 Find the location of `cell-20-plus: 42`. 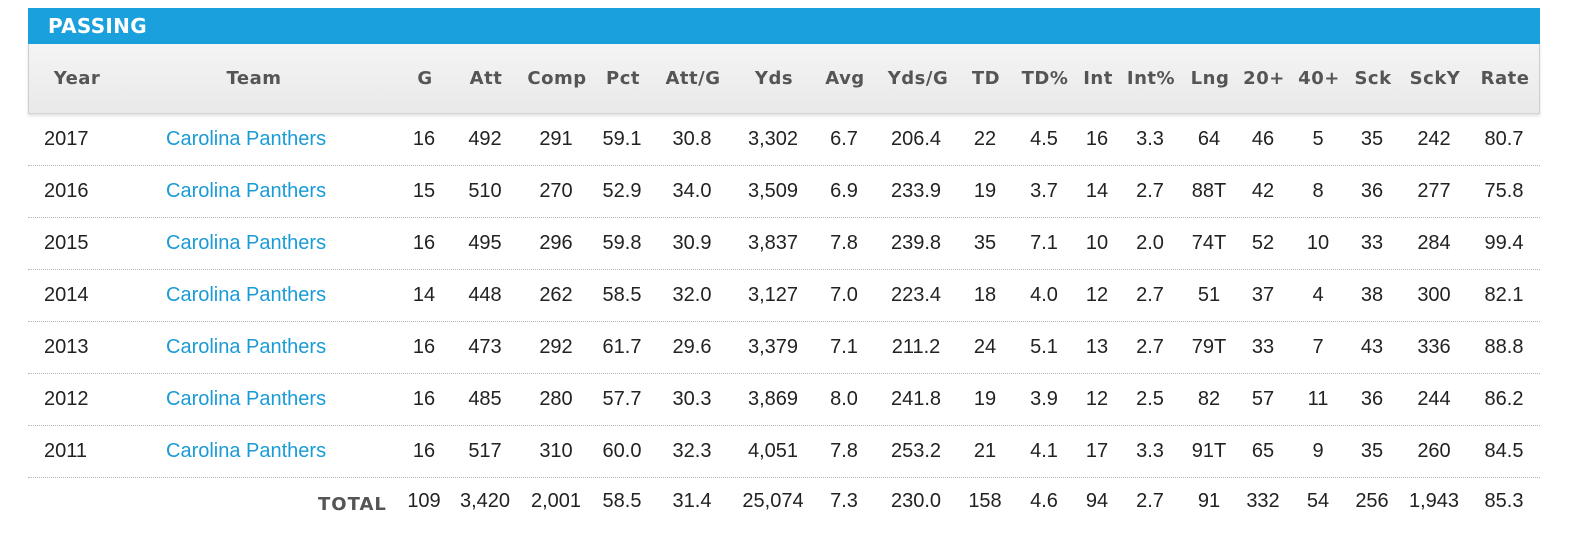

cell-20-plus: 42 is located at coordinates (1263, 191).